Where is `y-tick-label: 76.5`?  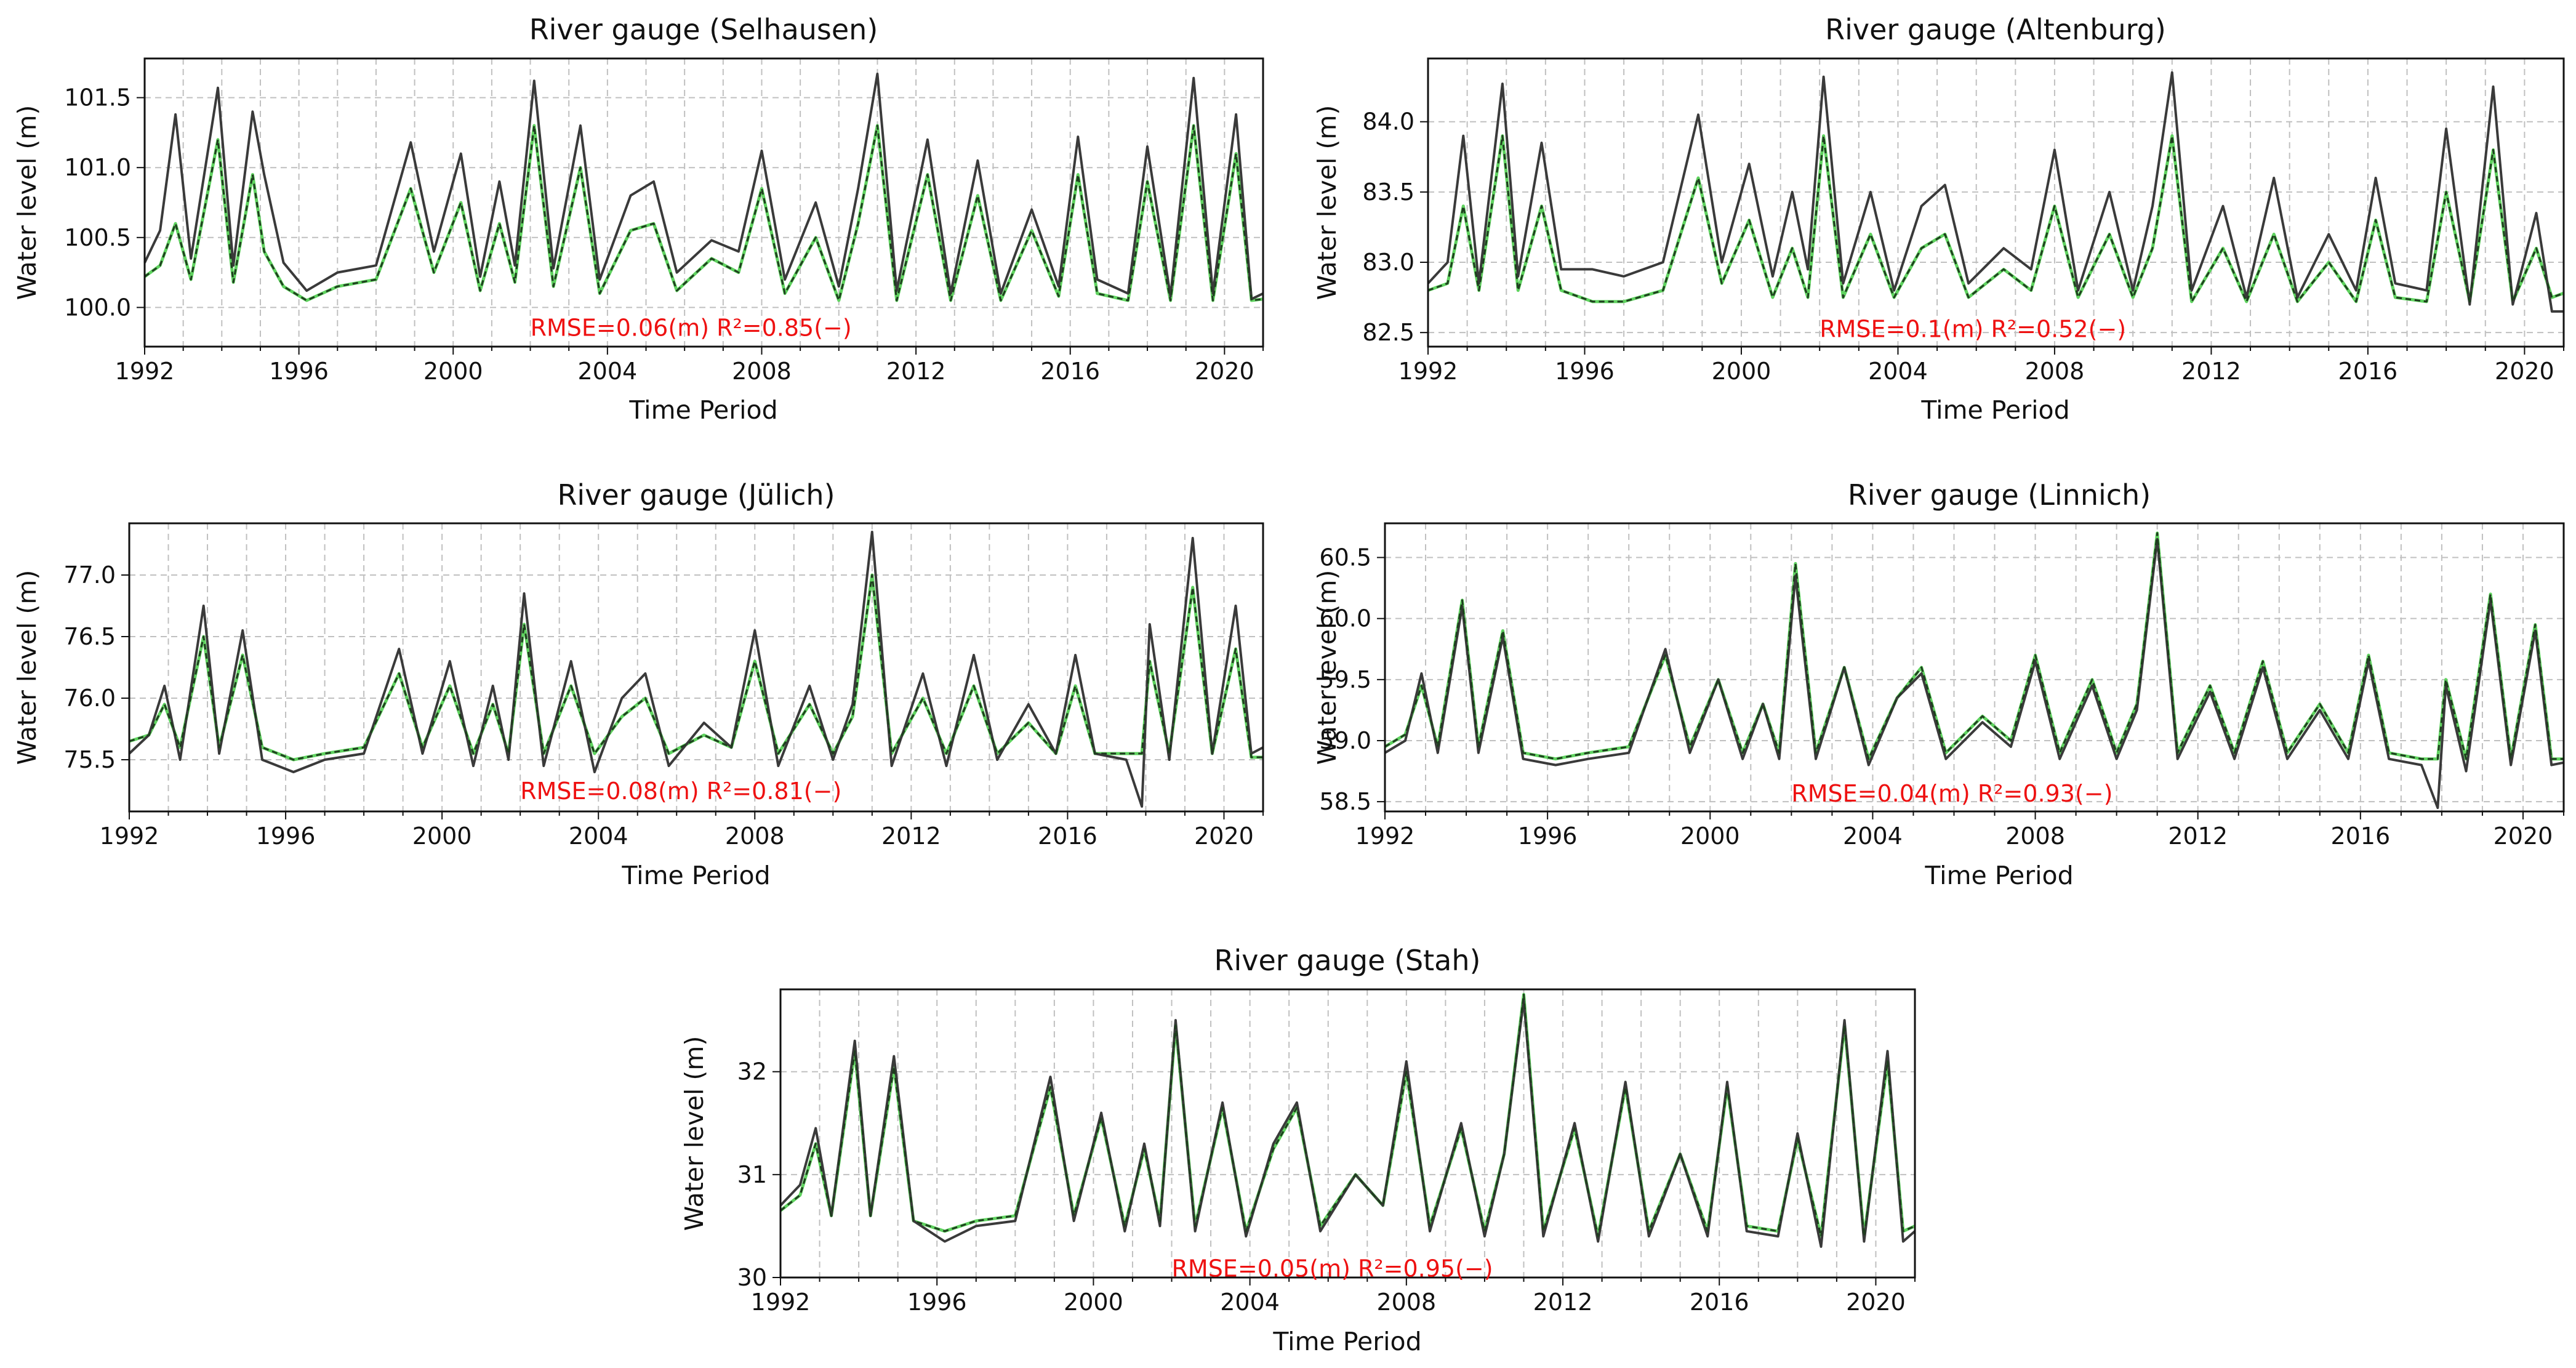
y-tick-label: 76.5 is located at coordinates (89, 636).